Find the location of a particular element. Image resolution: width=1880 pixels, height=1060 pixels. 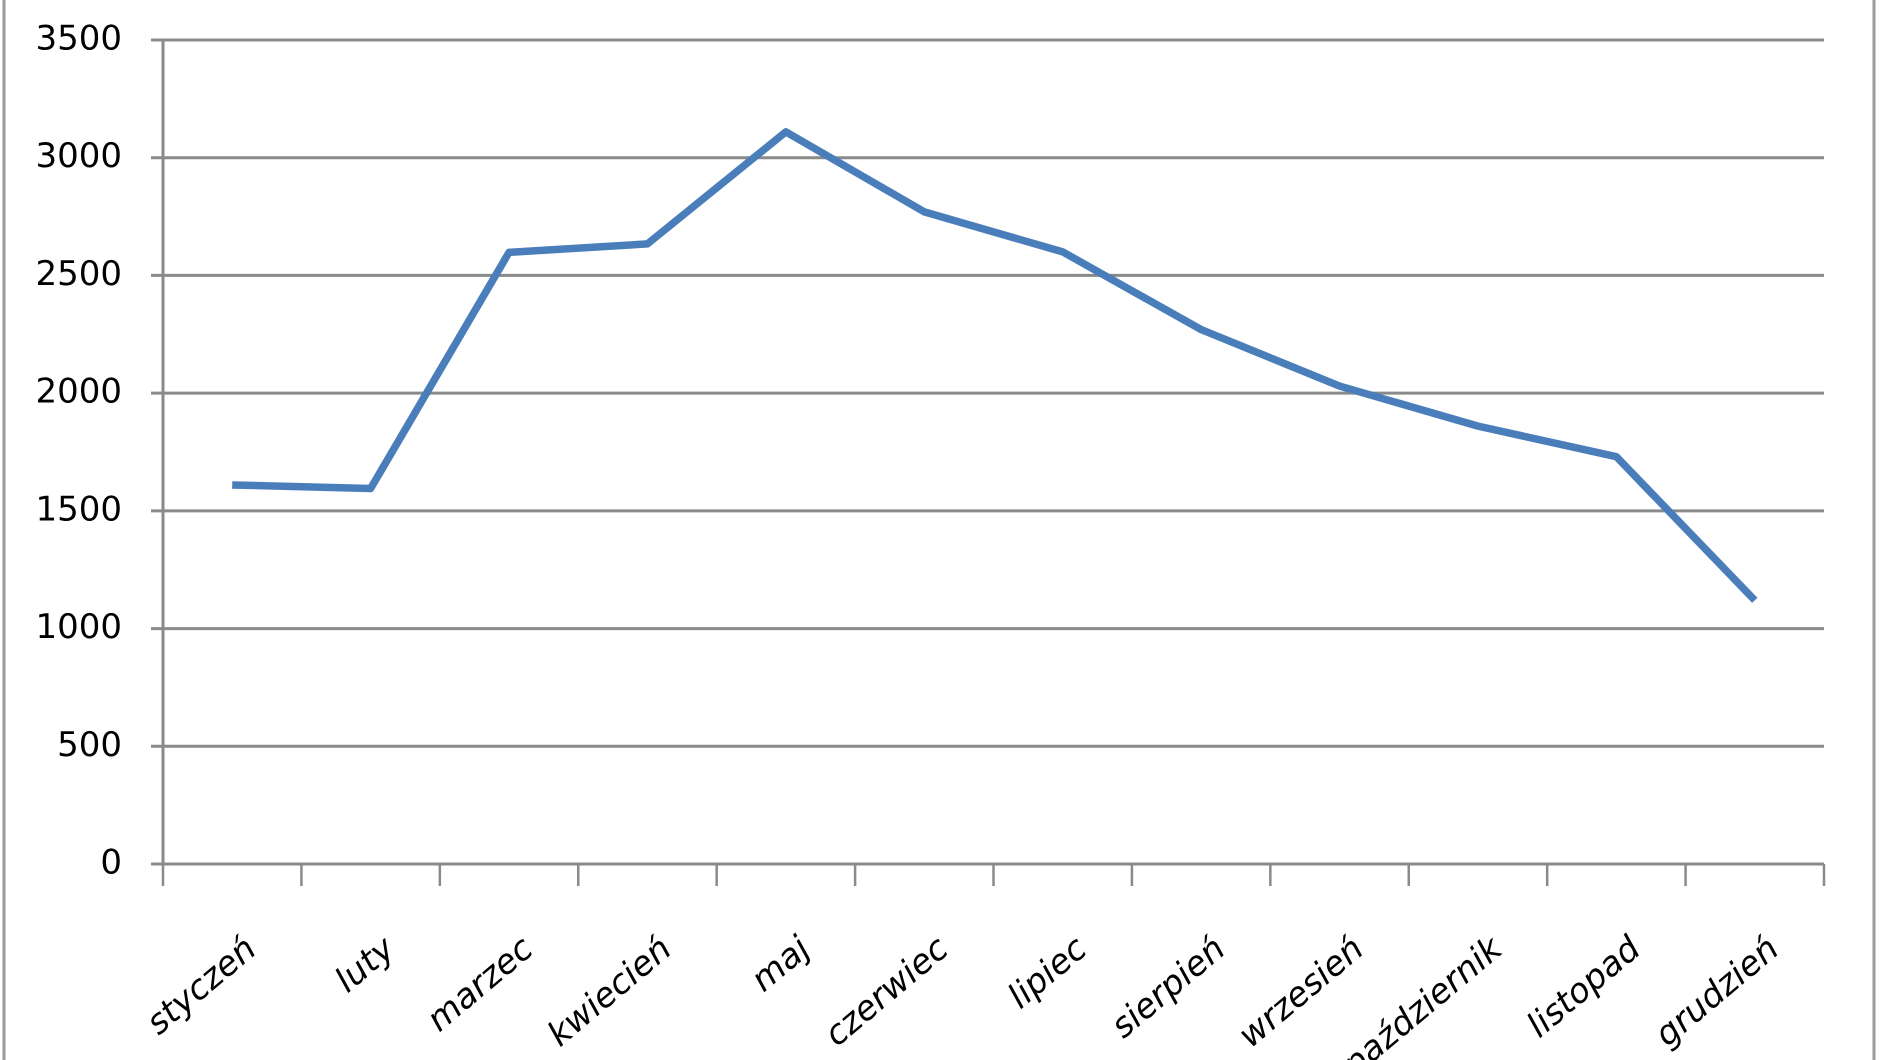

y-tick-label: 2500 is located at coordinates (78, 274).